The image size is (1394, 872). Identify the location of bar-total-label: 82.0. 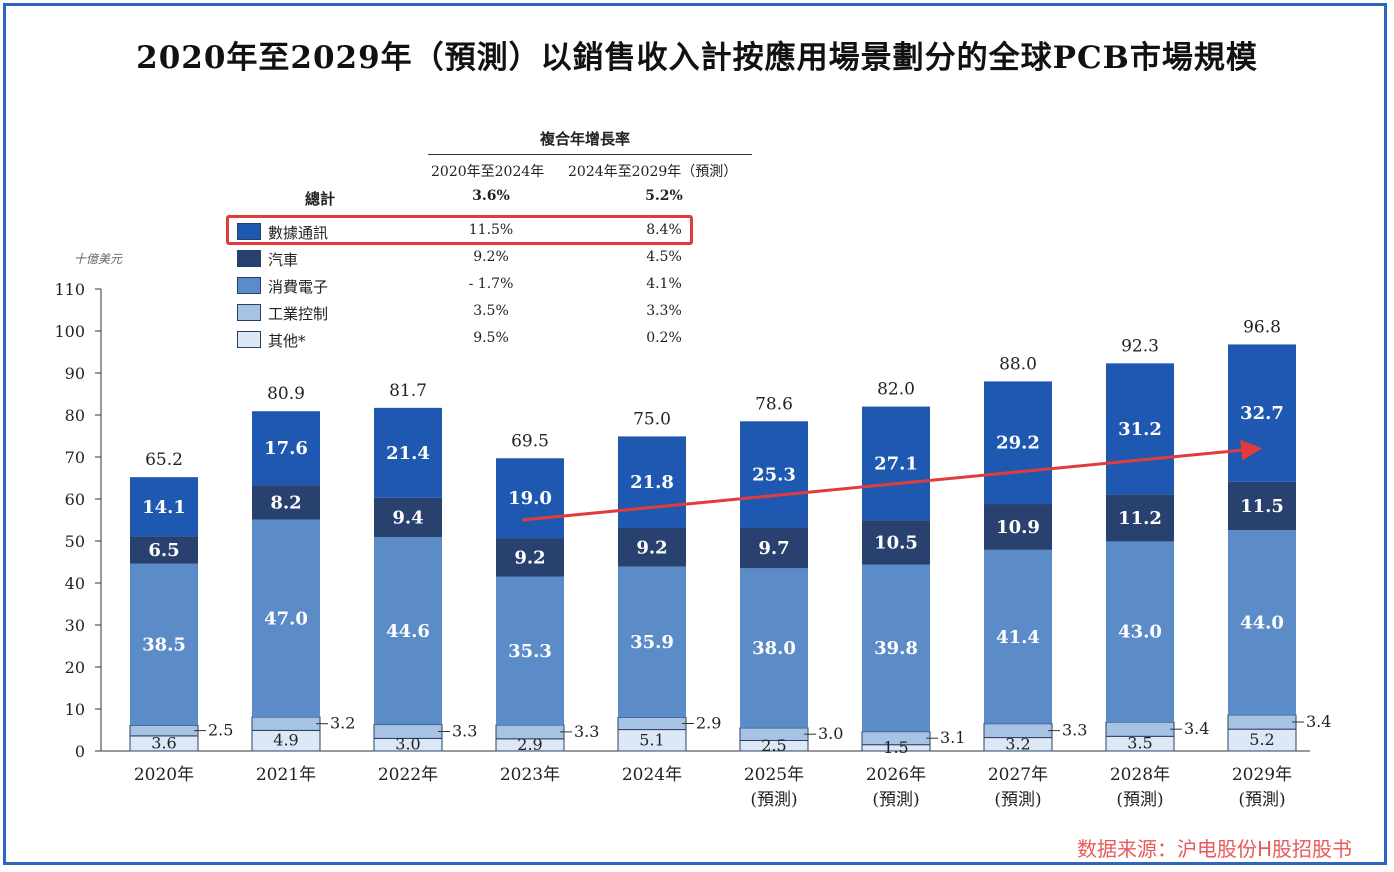
(896, 390).